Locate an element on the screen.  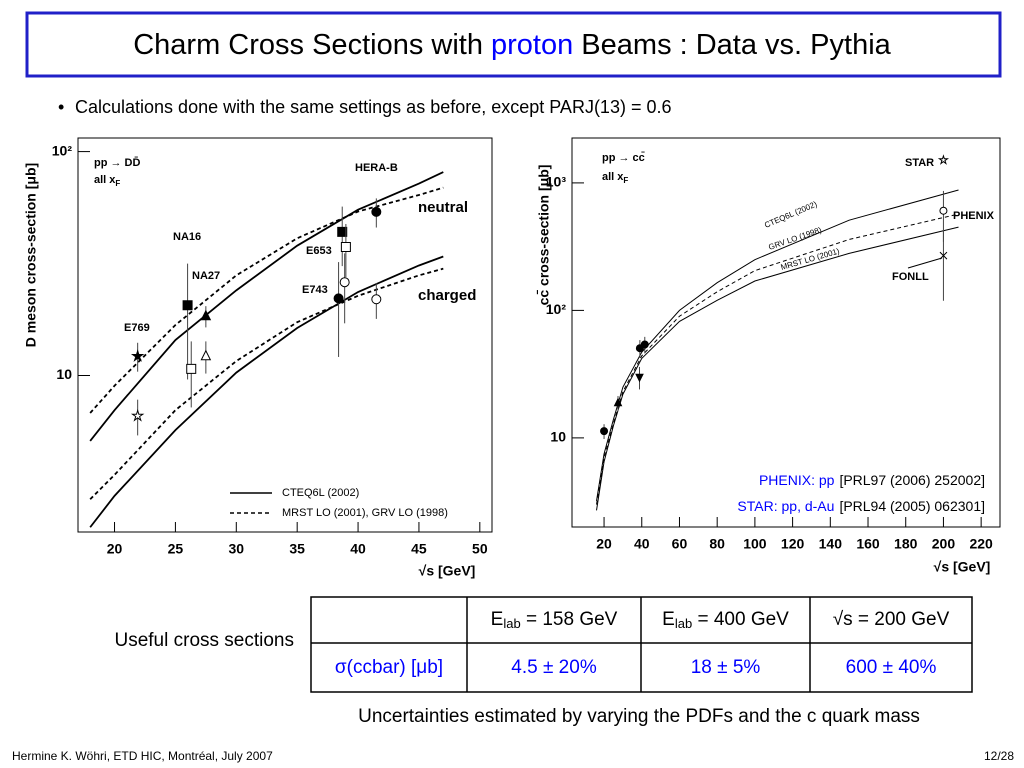
legend-label: CTEQ6L (2002) is located at coordinates (320, 493).